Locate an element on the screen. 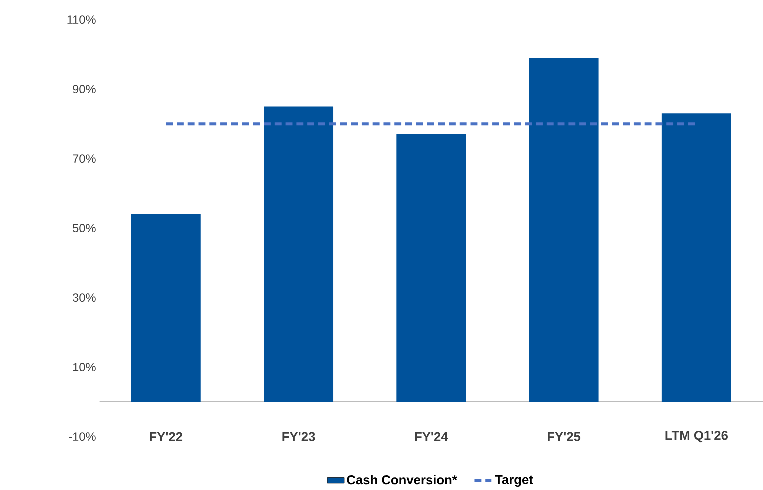 Image resolution: width=763 pixels, height=490 pixels. x-tick-label: FY'25 is located at coordinates (564, 437).